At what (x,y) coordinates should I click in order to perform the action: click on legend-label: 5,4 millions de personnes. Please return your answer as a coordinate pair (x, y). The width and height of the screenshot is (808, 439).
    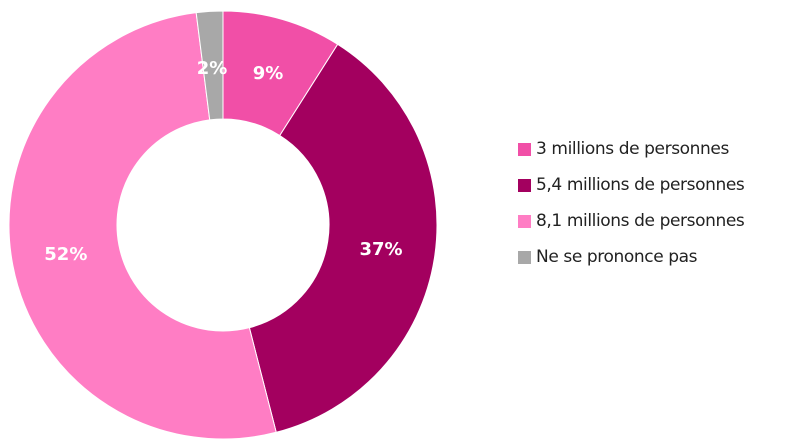
    Looking at the image, I should click on (640, 185).